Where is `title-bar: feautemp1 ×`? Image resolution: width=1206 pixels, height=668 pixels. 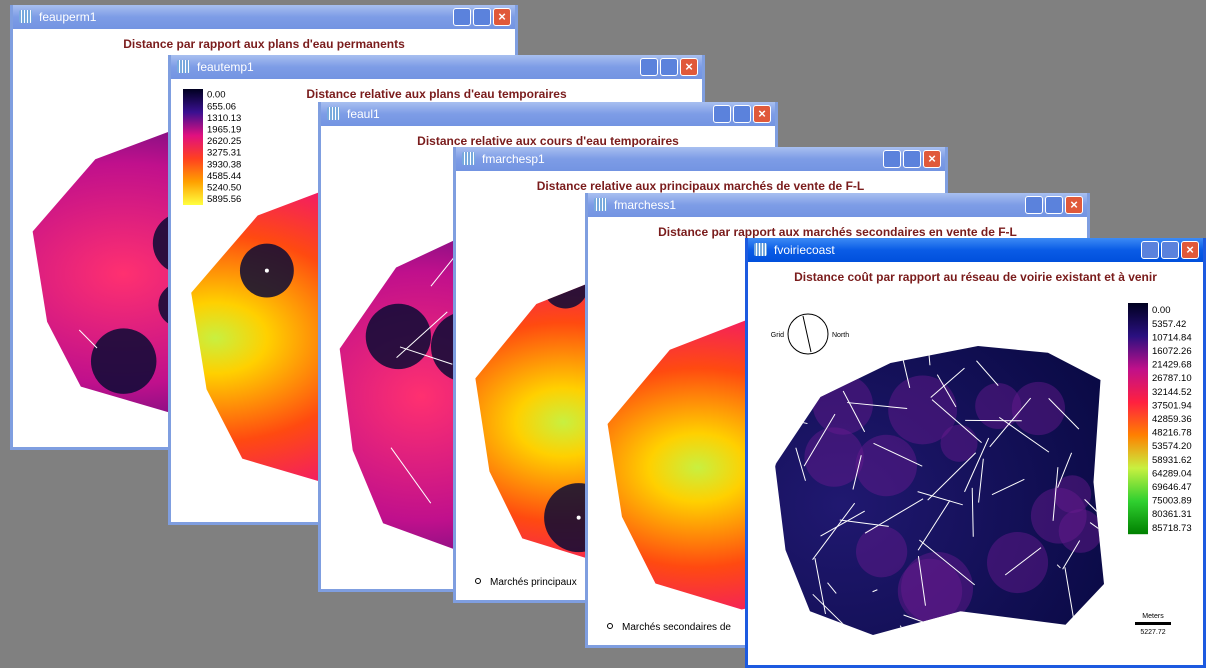 title-bar: feautemp1 × is located at coordinates (436, 67).